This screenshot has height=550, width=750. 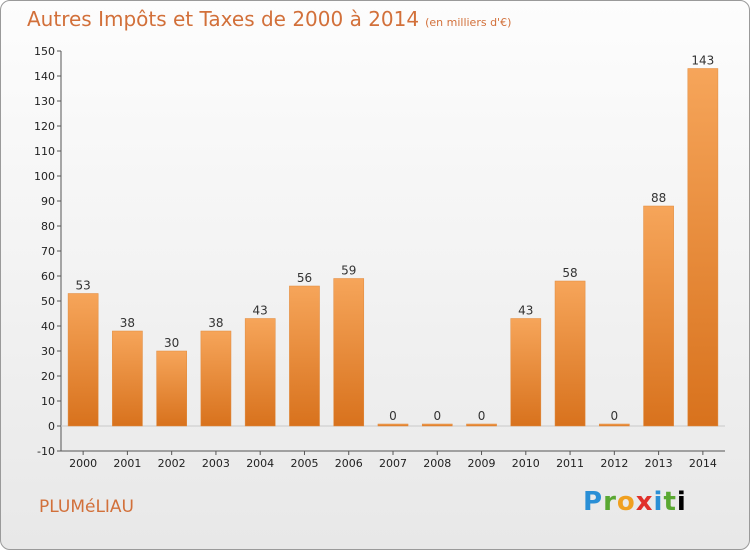 What do you see at coordinates (658, 198) in the screenshot?
I see `bar-value-label: 88` at bounding box center [658, 198].